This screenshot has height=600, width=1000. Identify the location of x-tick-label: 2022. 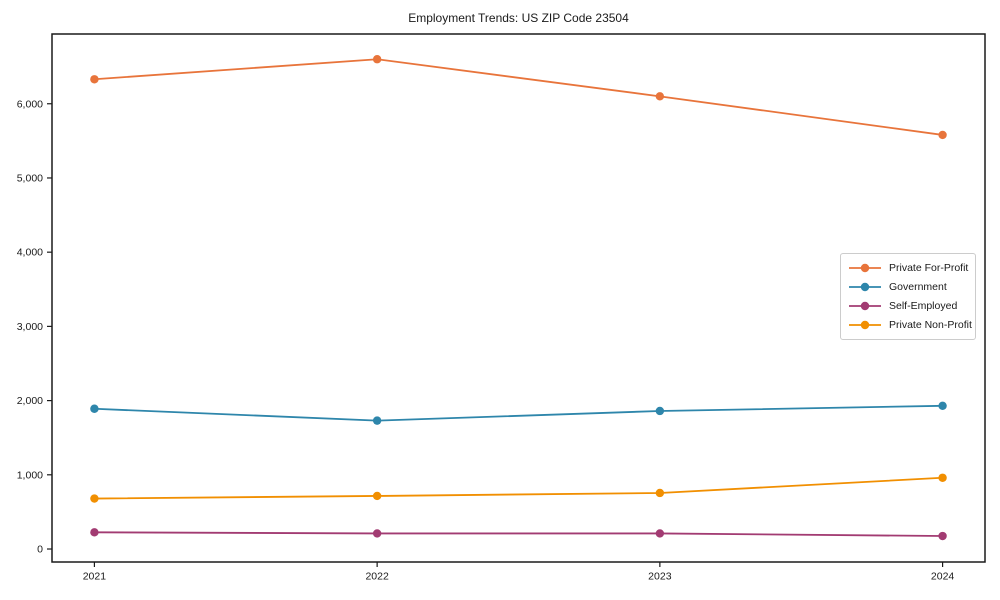
(377, 577).